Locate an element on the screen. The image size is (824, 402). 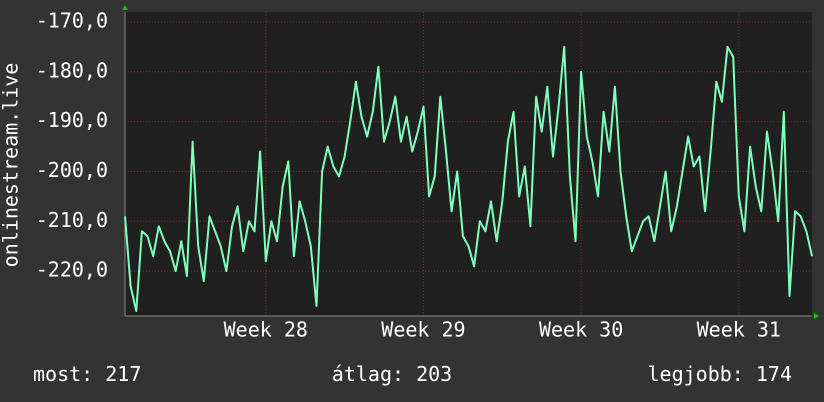
y-tick-label: -180,0 is located at coordinates (72, 70).